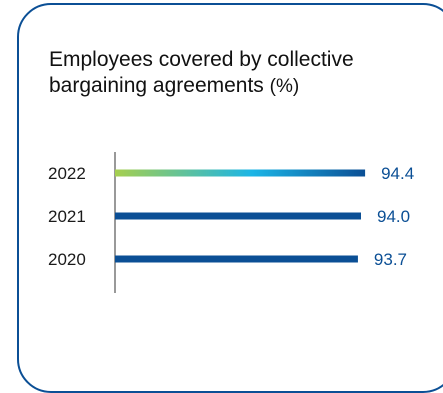  I want to click on tick-label-2022: 2022, so click(67, 173).